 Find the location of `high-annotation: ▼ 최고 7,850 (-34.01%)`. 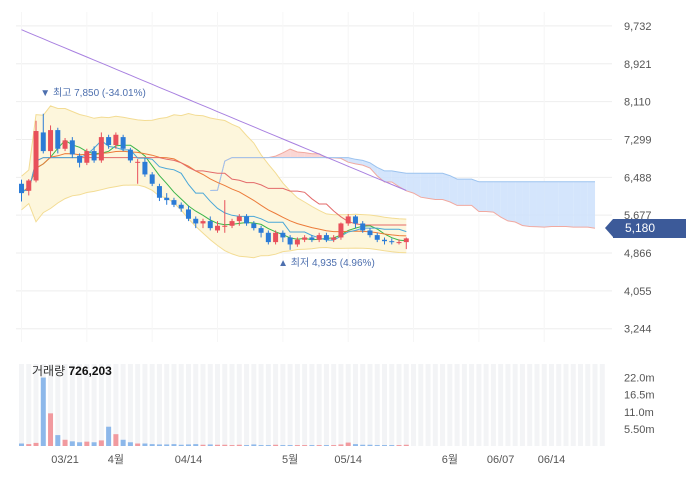

high-annotation: ▼ 최고 7,850 (-34.01%) is located at coordinates (93, 93).